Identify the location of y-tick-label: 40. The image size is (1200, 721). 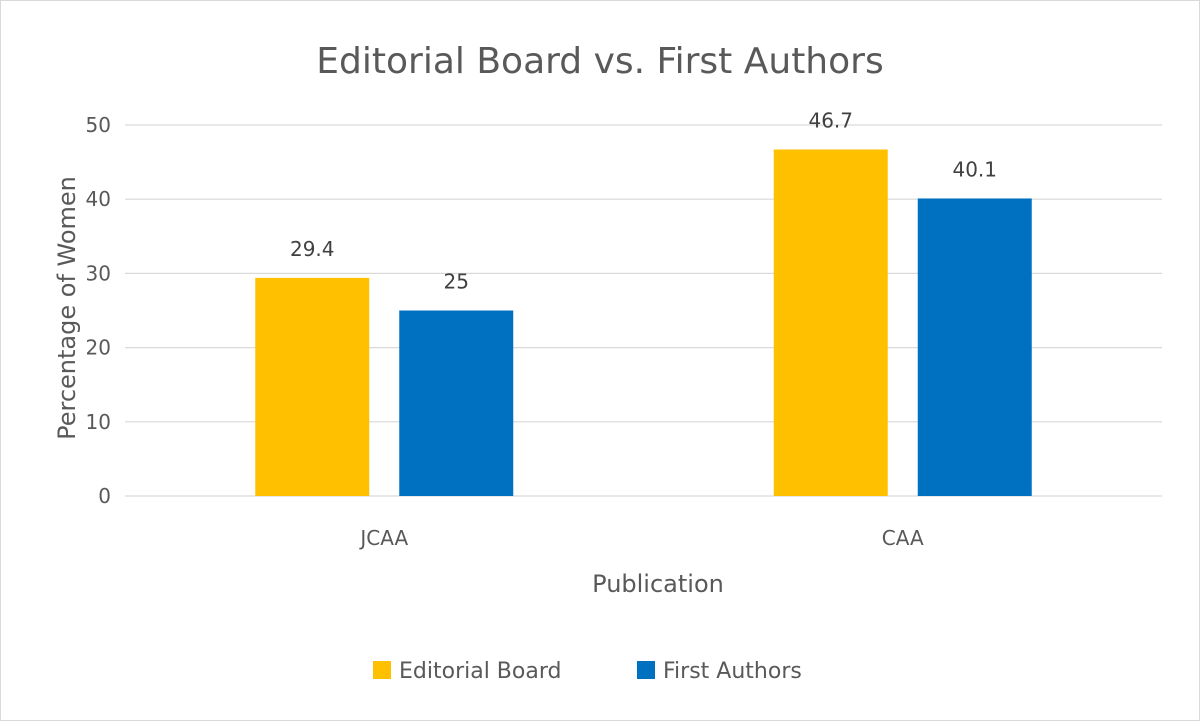
(98, 199).